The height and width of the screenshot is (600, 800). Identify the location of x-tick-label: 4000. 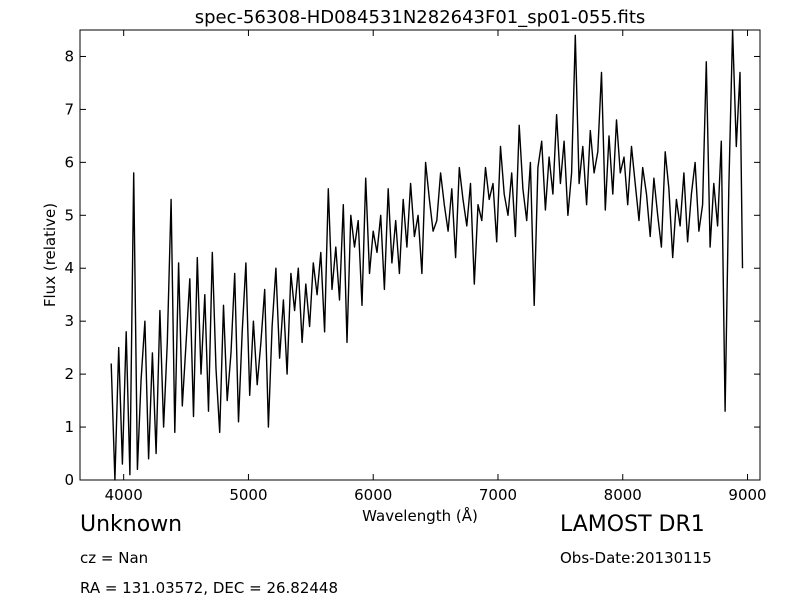
(124, 495).